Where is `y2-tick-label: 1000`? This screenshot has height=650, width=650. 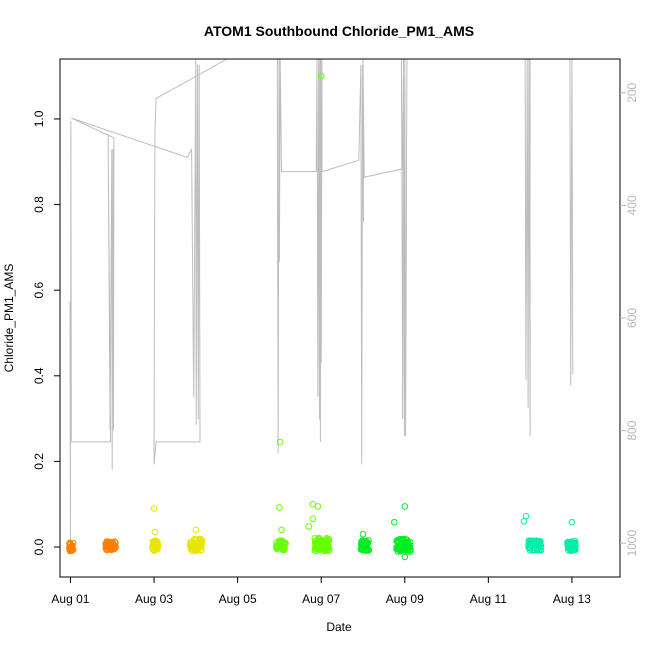
y2-tick-label: 1000 is located at coordinates (632, 543).